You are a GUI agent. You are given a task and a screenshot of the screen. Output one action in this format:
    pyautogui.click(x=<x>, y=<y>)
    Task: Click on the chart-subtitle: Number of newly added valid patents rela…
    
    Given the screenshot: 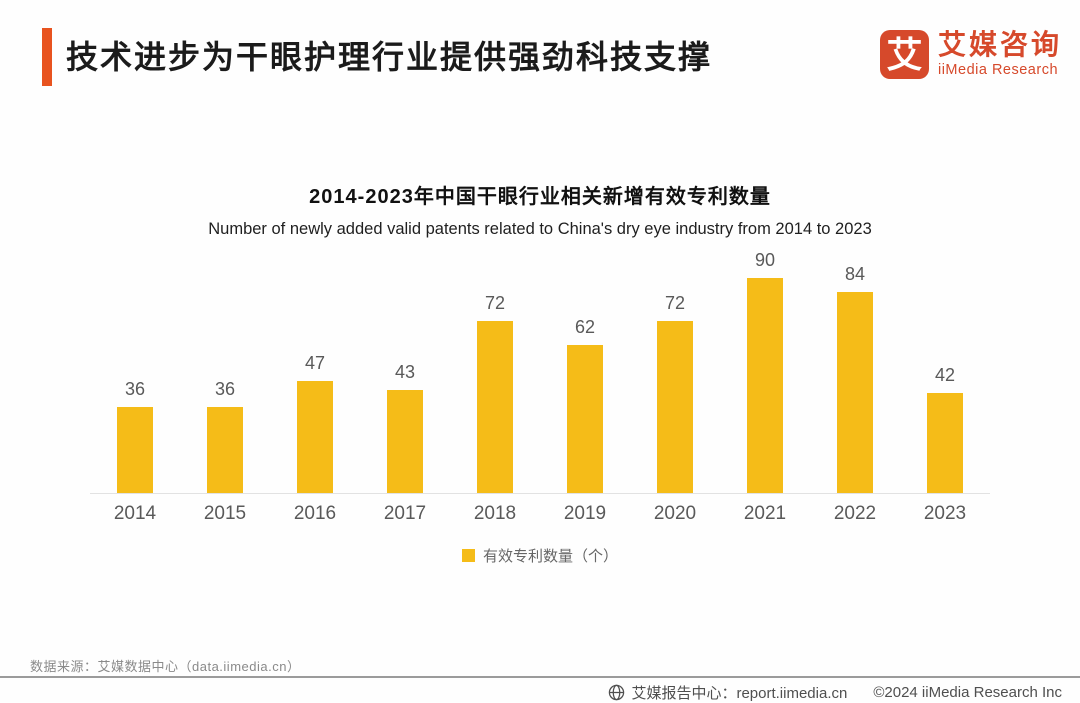 What is the action you would take?
    pyautogui.click(x=540, y=229)
    